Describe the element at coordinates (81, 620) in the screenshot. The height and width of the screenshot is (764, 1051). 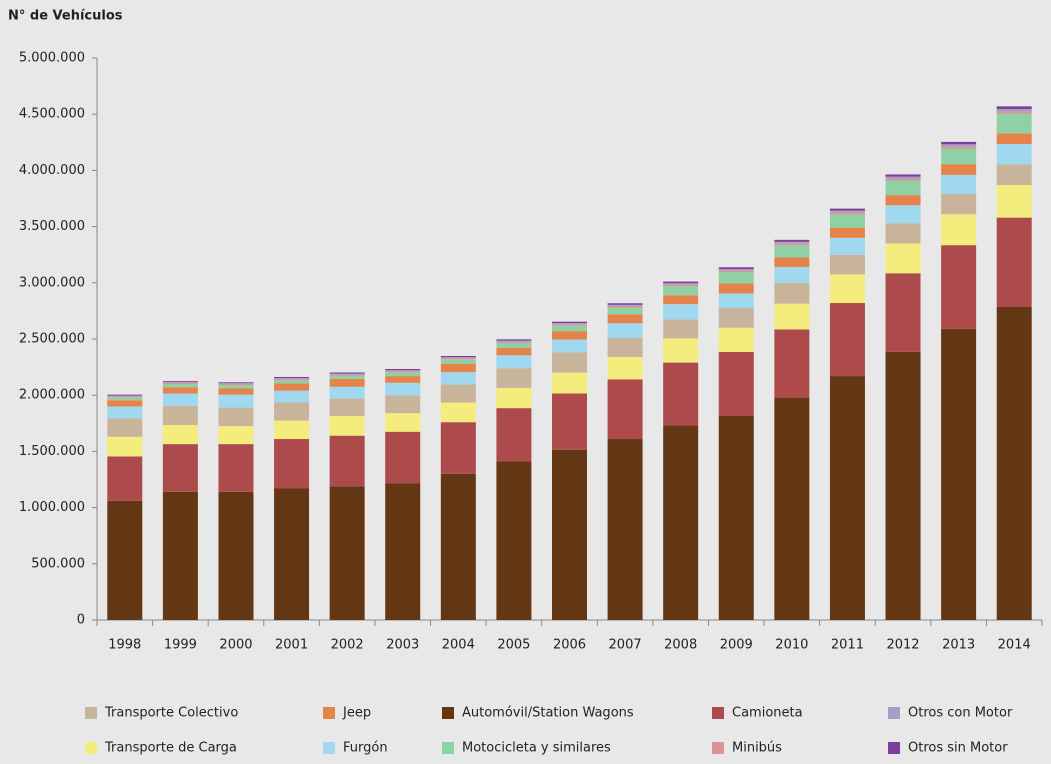
I see `y-tick-label: 0` at that location.